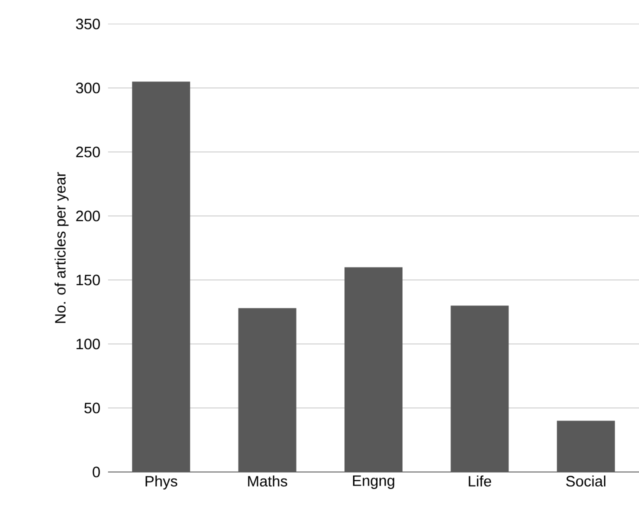 The width and height of the screenshot is (639, 510). Describe the element at coordinates (162, 483) in the screenshot. I see `x-tick-label: Phys` at that location.